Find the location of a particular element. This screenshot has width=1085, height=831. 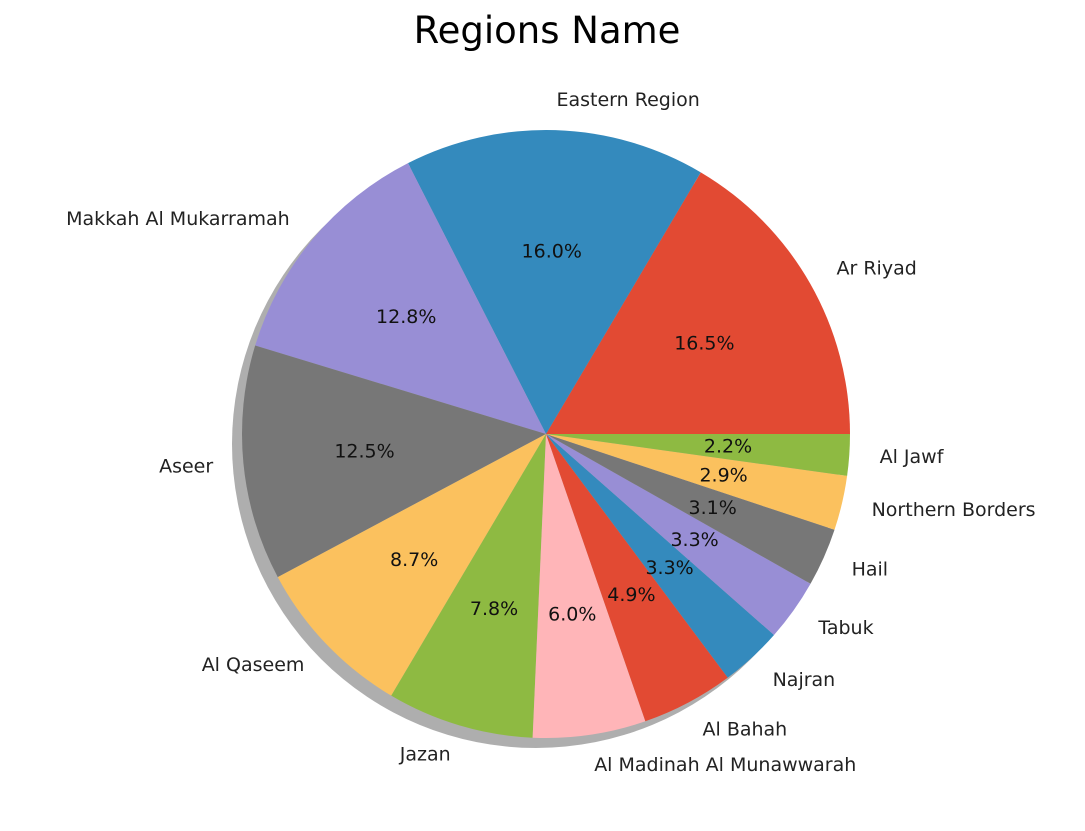

pct-label-tabuk: 3.3% is located at coordinates (694, 540).